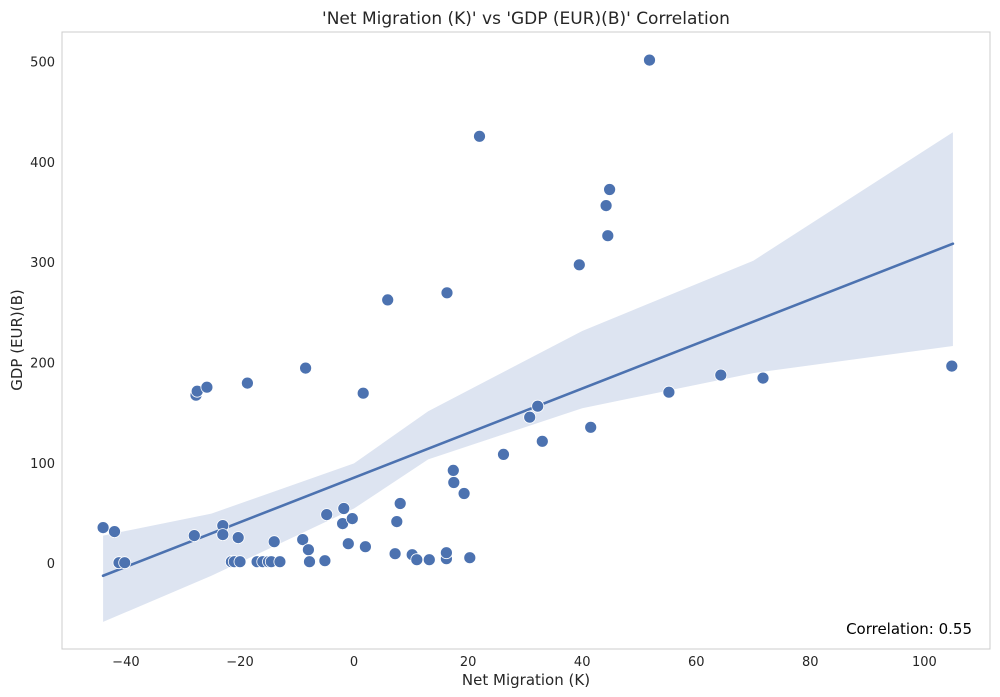 Image resolution: width=1000 pixels, height=697 pixels. What do you see at coordinates (582, 662) in the screenshot?
I see `x-tick-label: 40` at bounding box center [582, 662].